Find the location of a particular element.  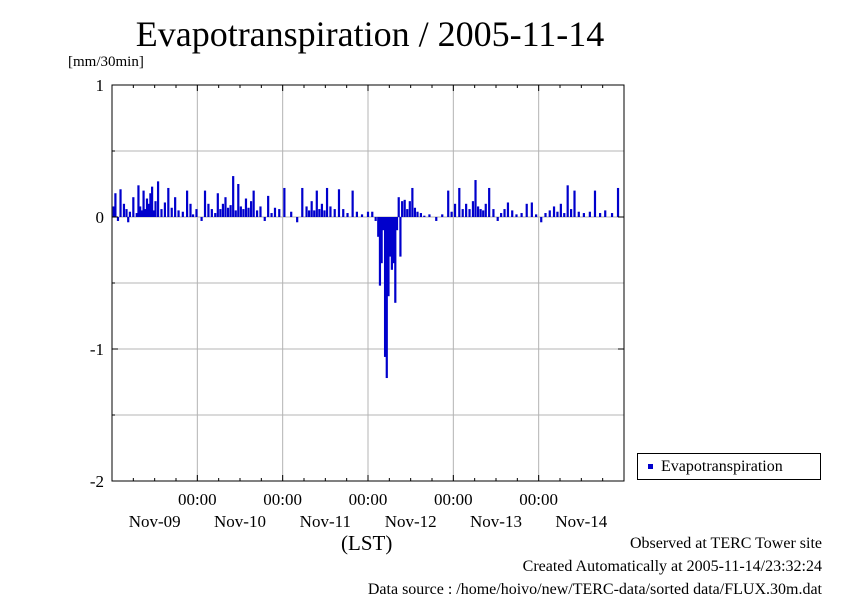

legend-swatch is located at coordinates (650, 466).